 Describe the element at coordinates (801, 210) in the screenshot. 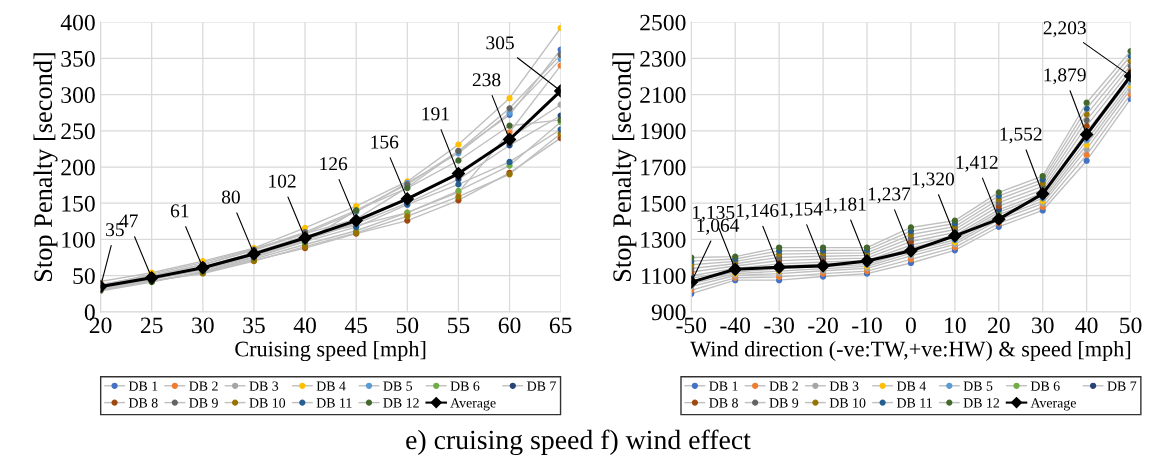

I see `data-label: 1,154` at that location.